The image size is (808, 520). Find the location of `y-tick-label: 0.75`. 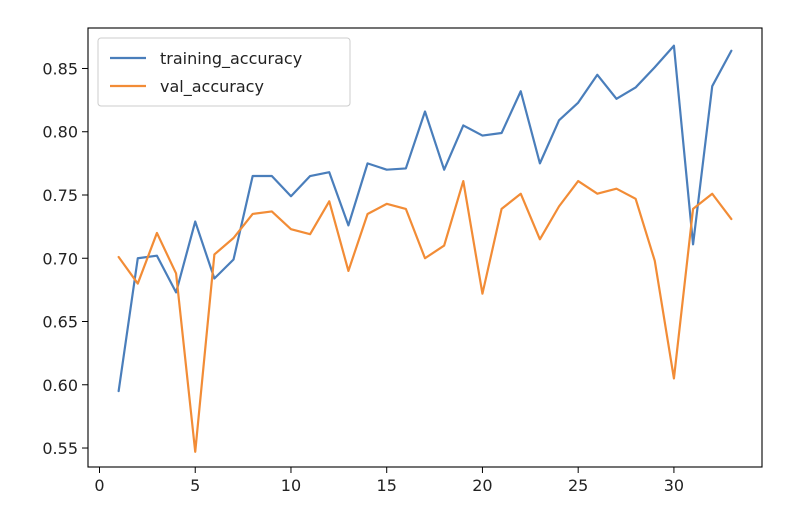

y-tick-label: 0.75 is located at coordinates (60, 195).